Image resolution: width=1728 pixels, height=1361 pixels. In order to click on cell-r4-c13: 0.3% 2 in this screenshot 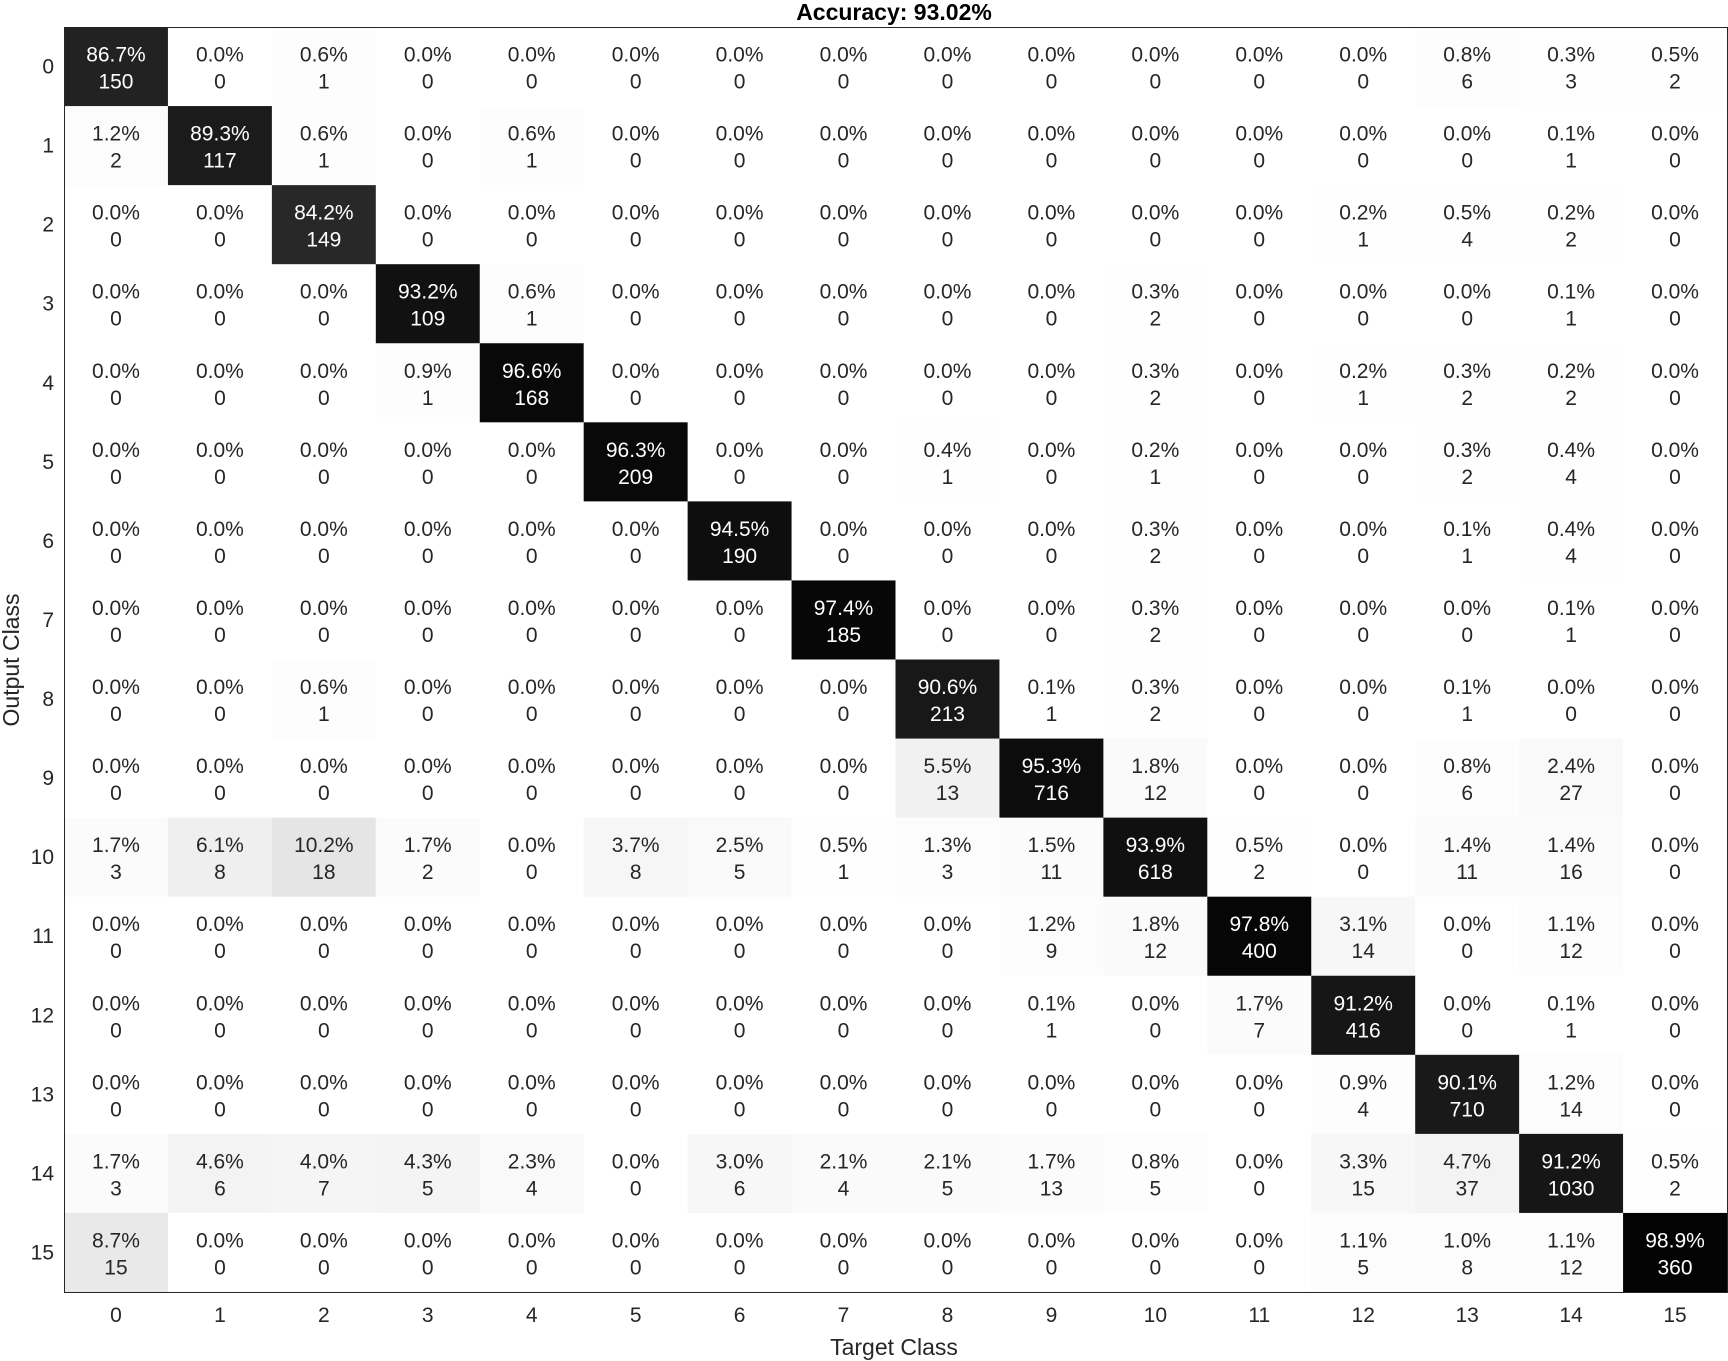, I will do `click(1467, 383)`.